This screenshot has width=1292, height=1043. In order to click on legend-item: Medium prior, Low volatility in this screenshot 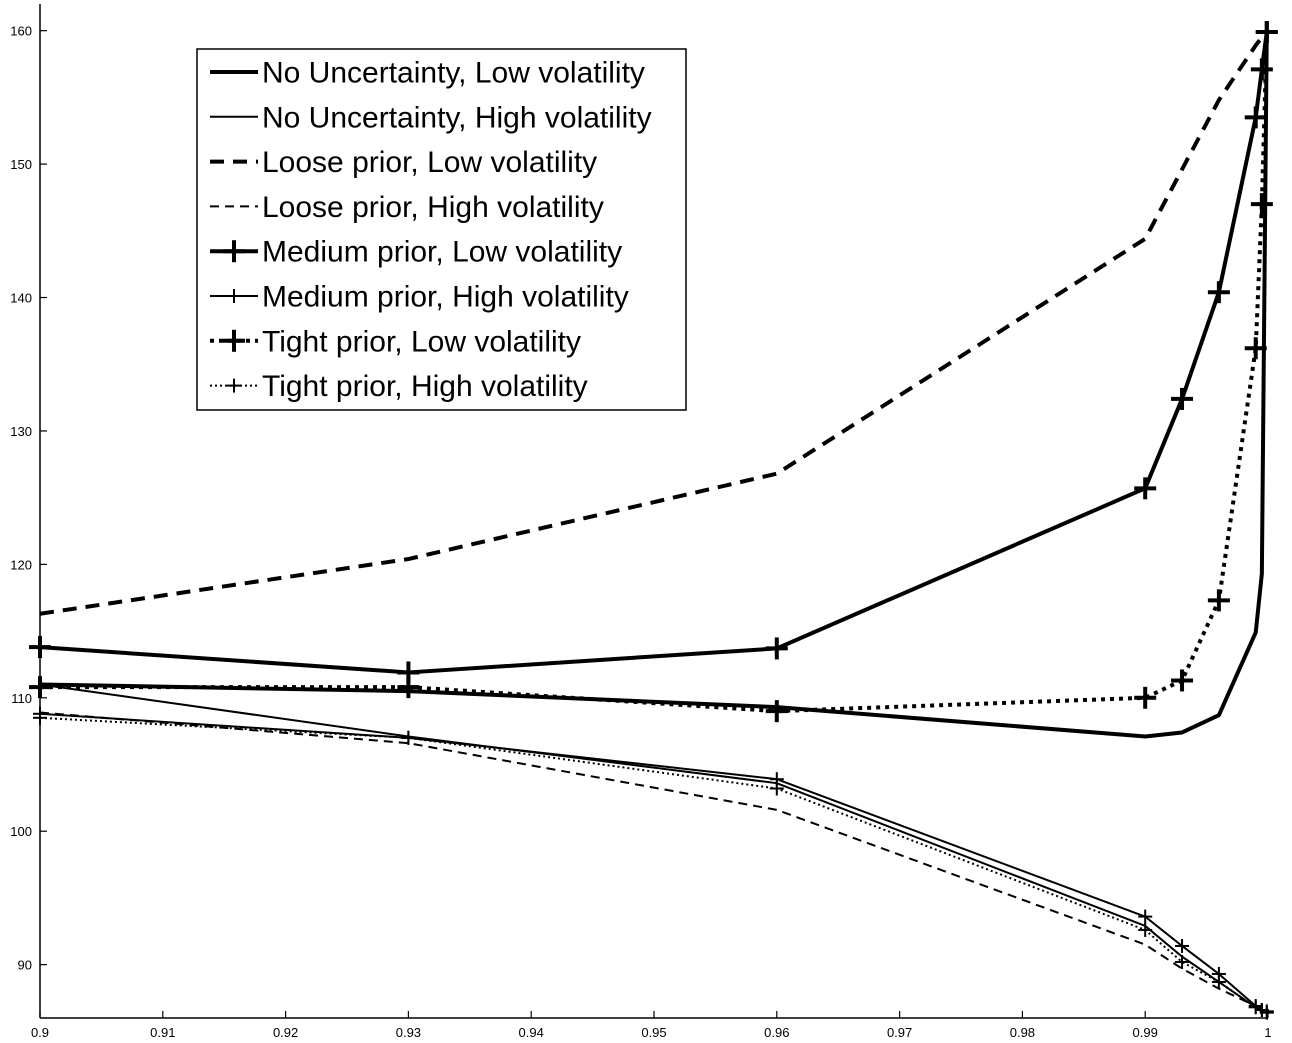, I will do `click(416, 252)`.